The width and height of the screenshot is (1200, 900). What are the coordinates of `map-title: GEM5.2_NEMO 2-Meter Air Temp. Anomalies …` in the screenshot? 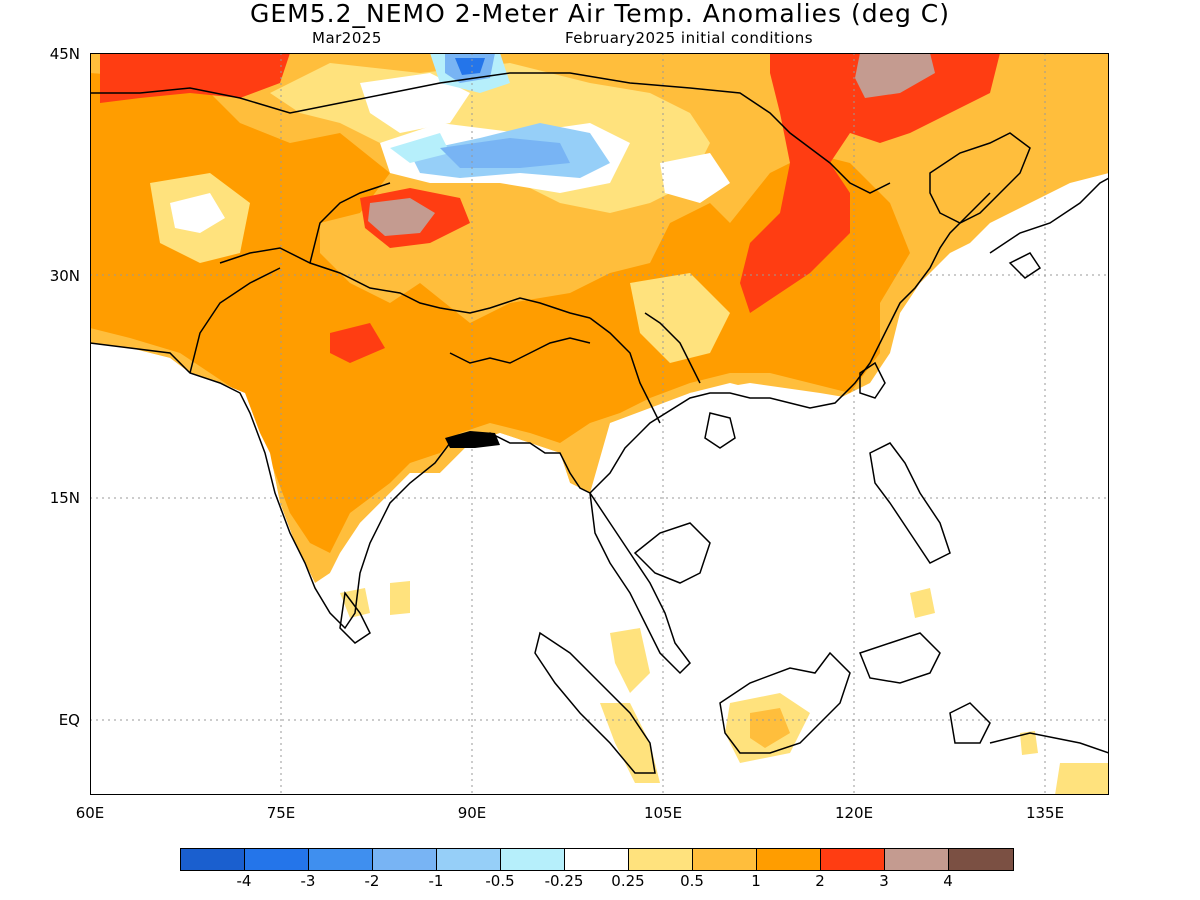 It's located at (600, 14).